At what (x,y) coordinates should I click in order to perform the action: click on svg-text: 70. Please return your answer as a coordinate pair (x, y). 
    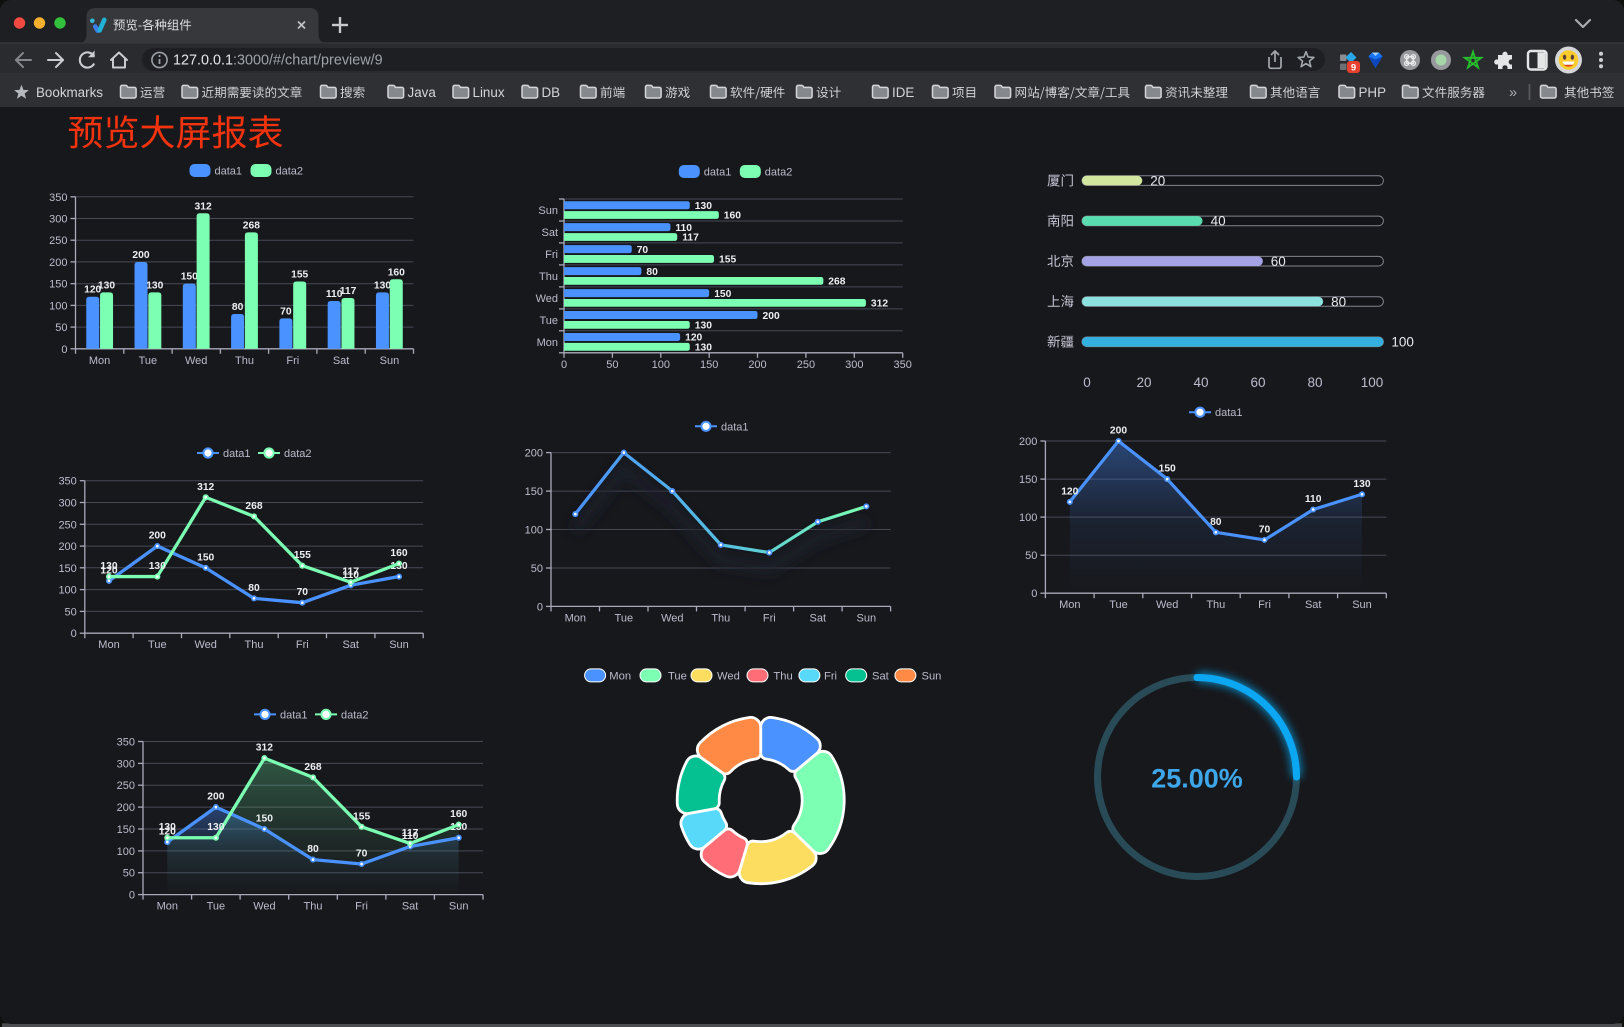
    Looking at the image, I should click on (1265, 529).